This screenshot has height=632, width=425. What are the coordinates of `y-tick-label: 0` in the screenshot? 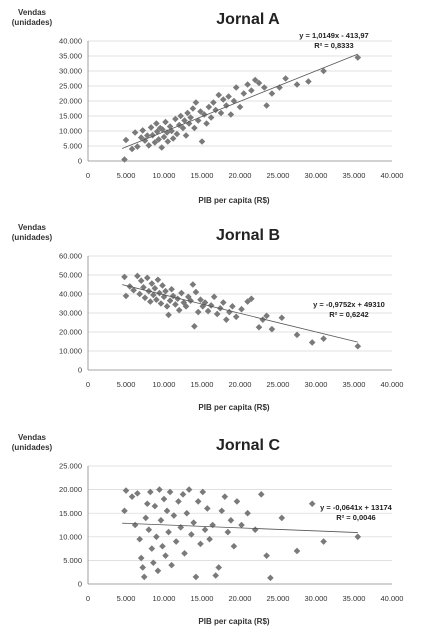 It's located at (80, 161).